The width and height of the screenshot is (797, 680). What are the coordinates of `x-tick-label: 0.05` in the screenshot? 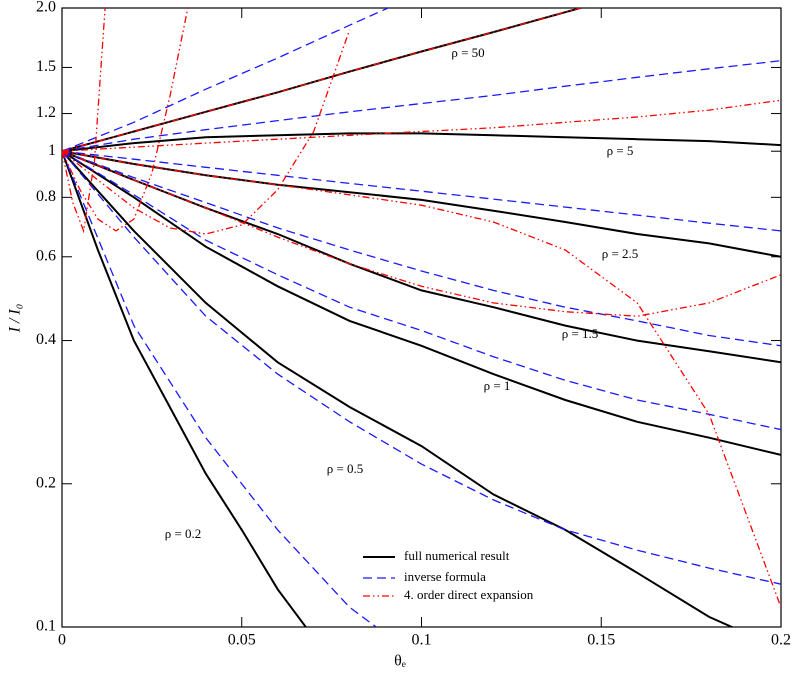 It's located at (242, 640).